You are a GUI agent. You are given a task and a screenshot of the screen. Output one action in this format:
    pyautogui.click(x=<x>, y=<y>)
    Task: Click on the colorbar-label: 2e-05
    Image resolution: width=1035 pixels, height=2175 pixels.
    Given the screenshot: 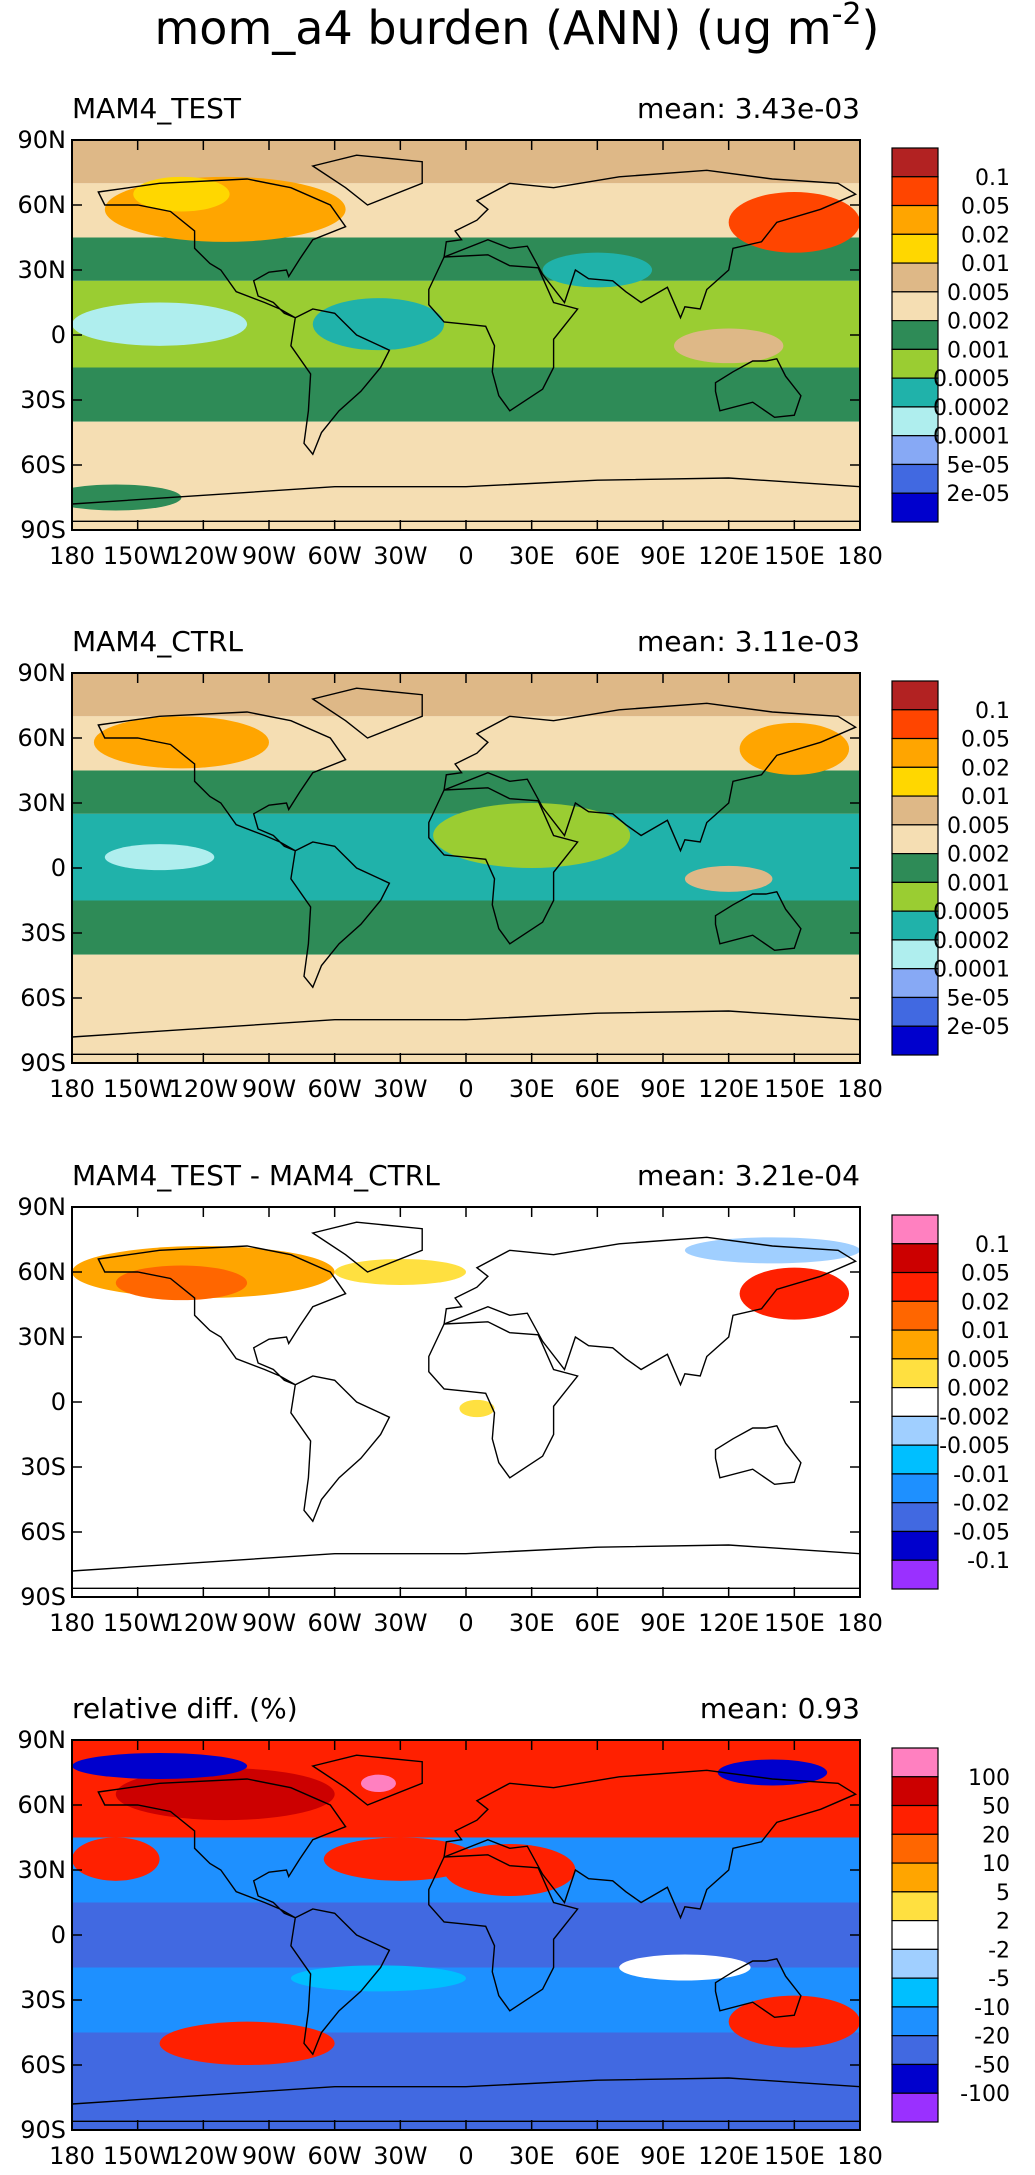 What is the action you would take?
    pyautogui.click(x=978, y=494)
    